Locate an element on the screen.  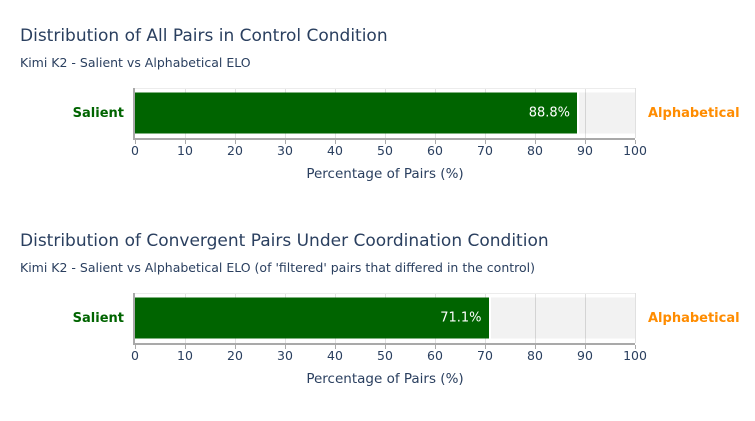
plot-area: 88.8% 0 10 20 30 40 50 60 70 80 90 100 is located at coordinates (389, 123).